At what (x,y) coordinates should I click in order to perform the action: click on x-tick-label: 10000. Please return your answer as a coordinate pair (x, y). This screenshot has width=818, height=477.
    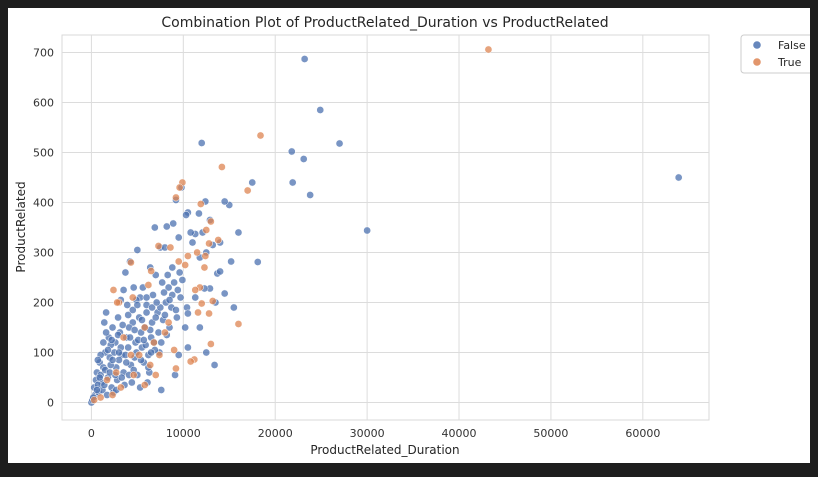
    Looking at the image, I should click on (183, 433).